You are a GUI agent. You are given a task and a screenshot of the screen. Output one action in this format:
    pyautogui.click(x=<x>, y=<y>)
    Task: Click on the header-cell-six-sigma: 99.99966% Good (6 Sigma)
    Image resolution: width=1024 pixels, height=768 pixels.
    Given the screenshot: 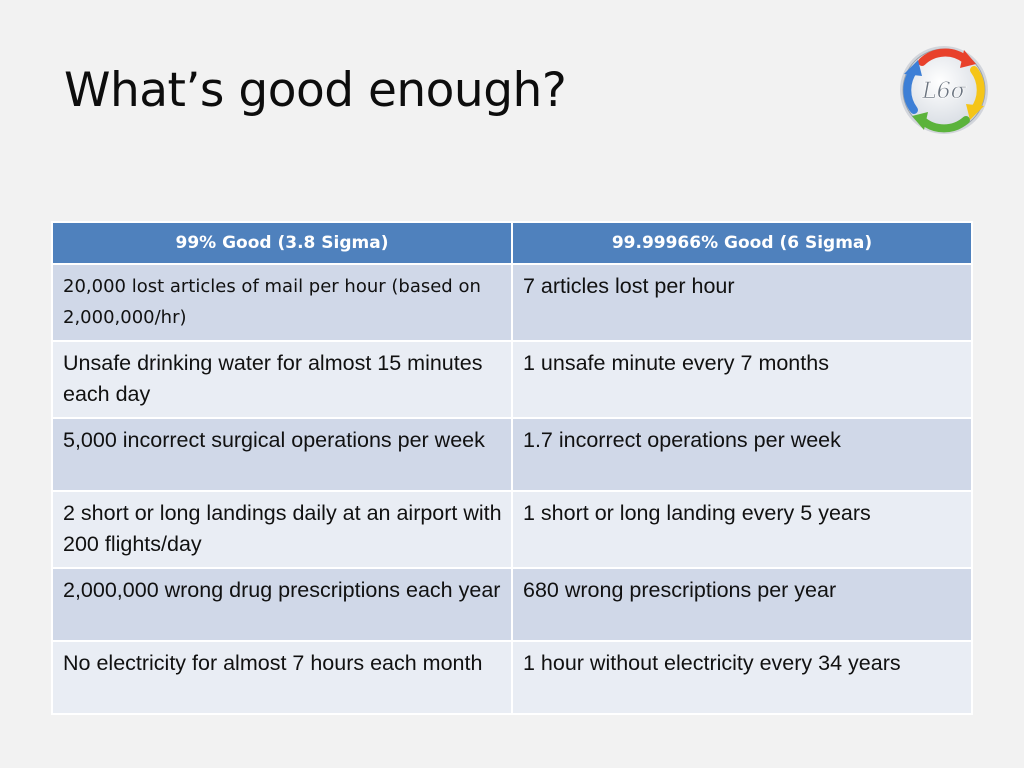 What is the action you would take?
    pyautogui.click(x=742, y=243)
    